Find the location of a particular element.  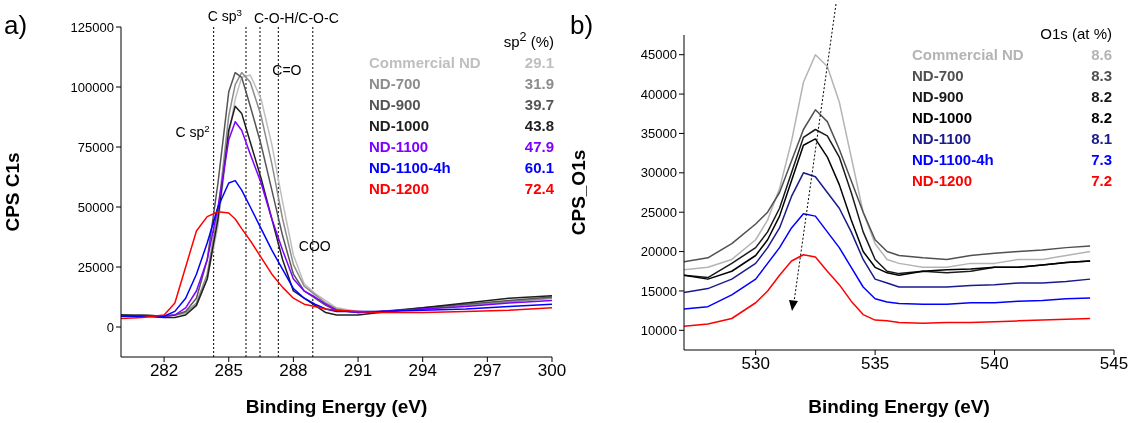

y-tick-label: 40000 is located at coordinates (658, 94).